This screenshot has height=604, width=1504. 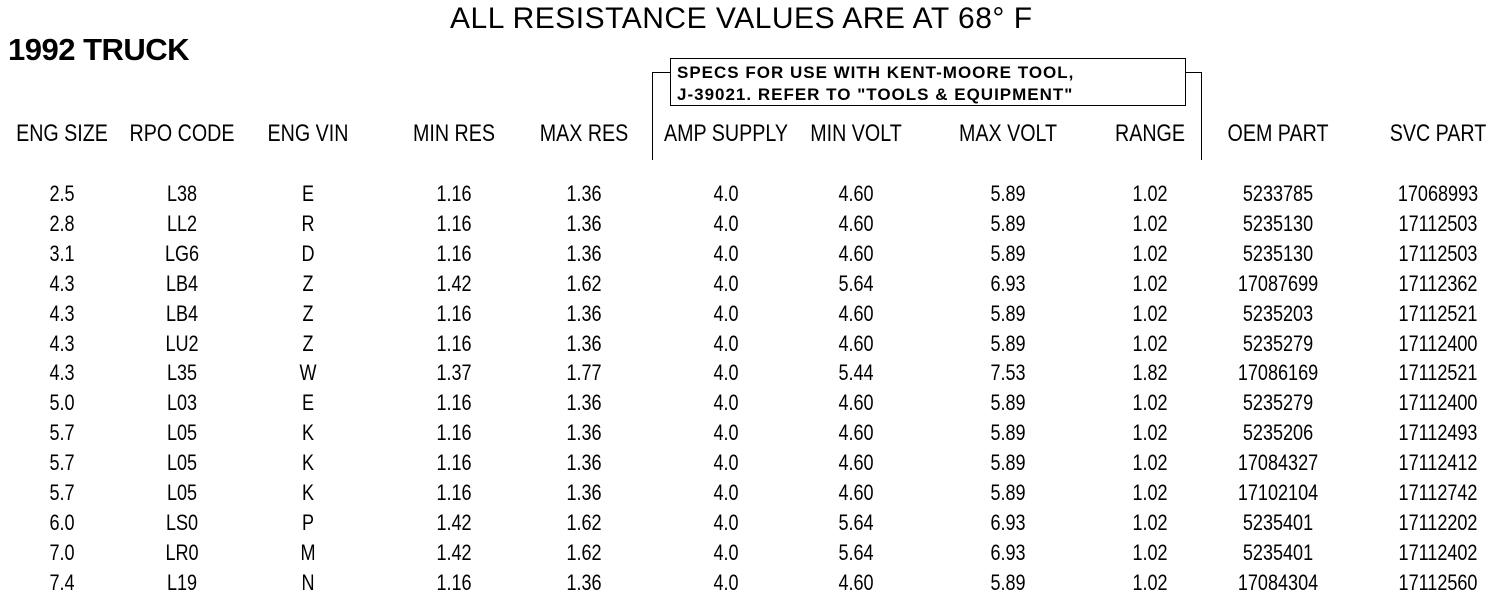 I want to click on svc-part-cell: 17112560, so click(x=1438, y=582).